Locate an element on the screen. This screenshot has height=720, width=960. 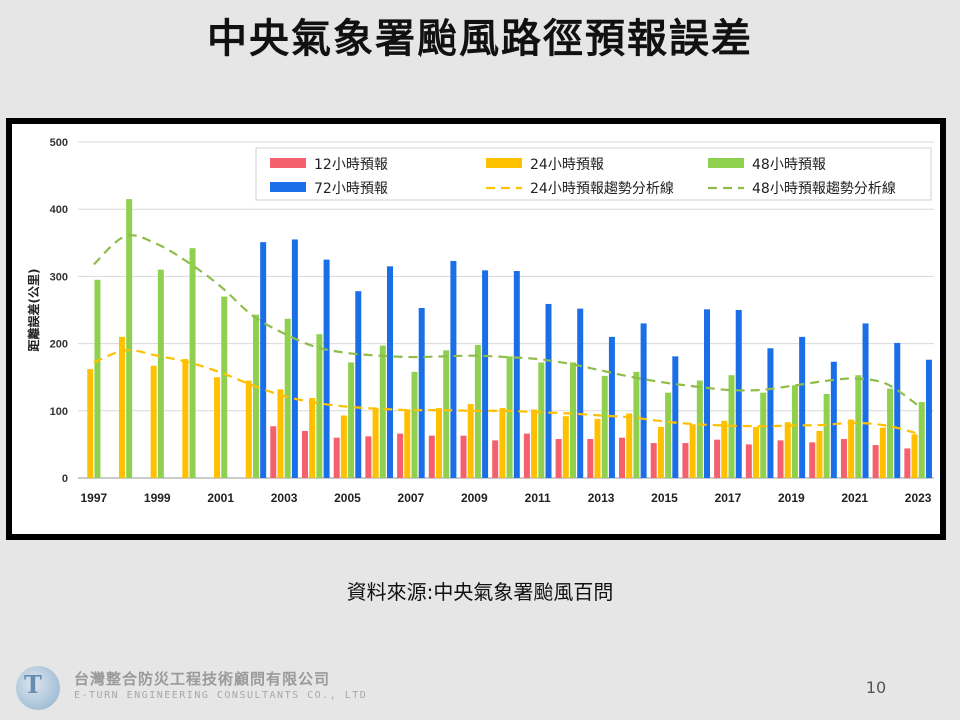
bar-12小時預報-2006 is located at coordinates (368, 457).